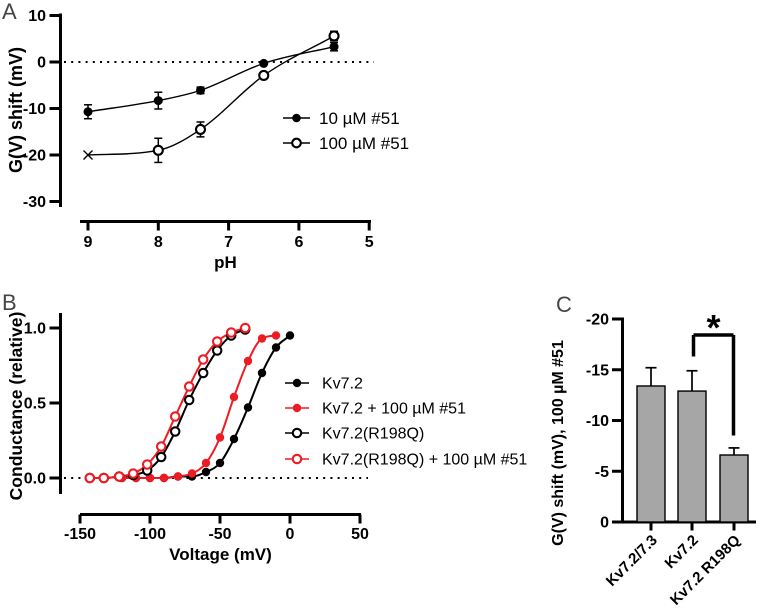  What do you see at coordinates (597, 370) in the screenshot?
I see `y-tick-label: -15` at bounding box center [597, 370].